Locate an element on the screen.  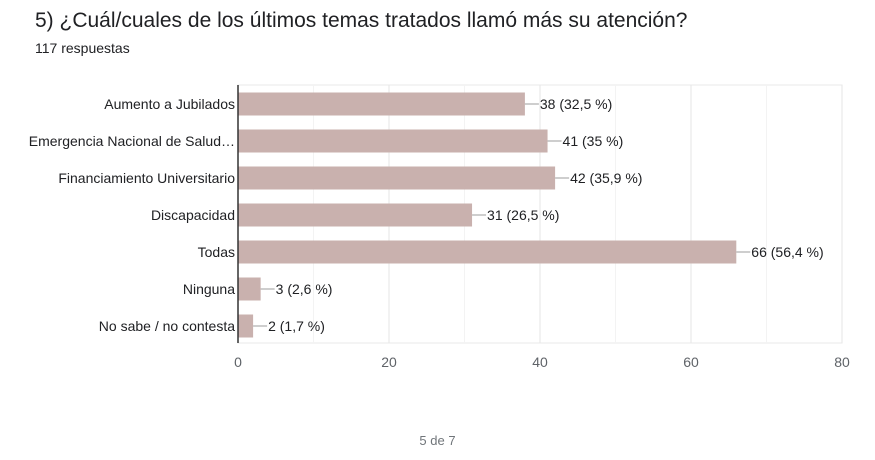
x-tick-label: 60 is located at coordinates (691, 362).